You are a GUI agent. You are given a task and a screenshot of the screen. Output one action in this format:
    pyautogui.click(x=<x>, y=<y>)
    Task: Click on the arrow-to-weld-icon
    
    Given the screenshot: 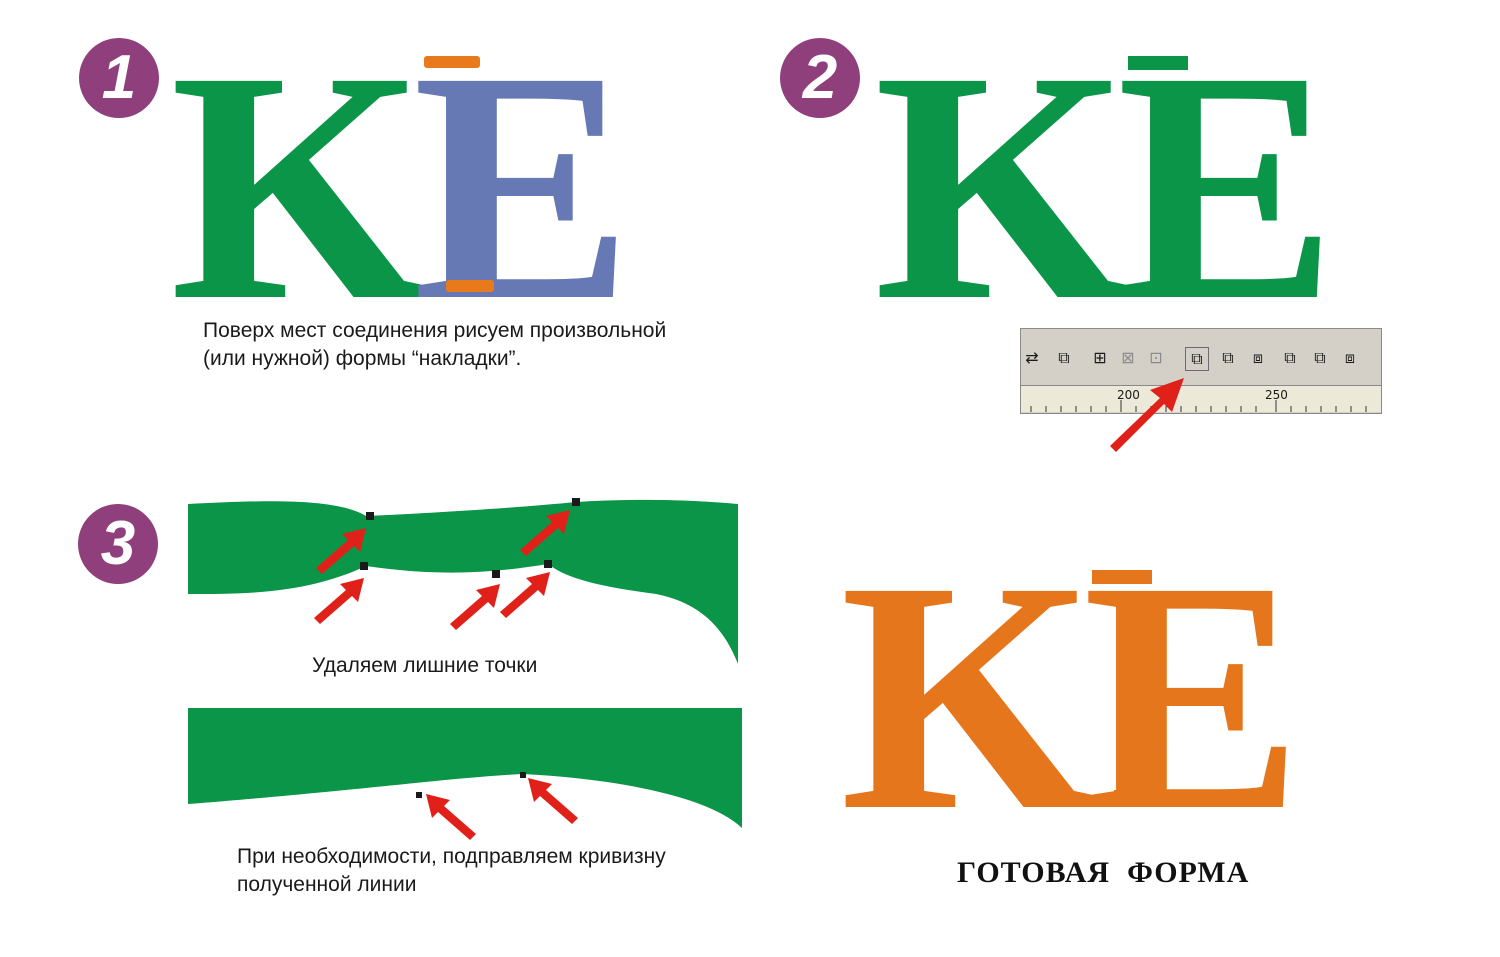 What is the action you would take?
    pyautogui.click(x=1147, y=415)
    